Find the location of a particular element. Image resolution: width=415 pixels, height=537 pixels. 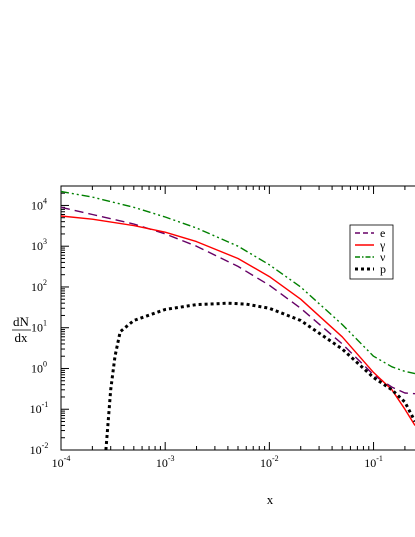

x-tick-label: 10⁻⁴ is located at coordinates (61, 462).